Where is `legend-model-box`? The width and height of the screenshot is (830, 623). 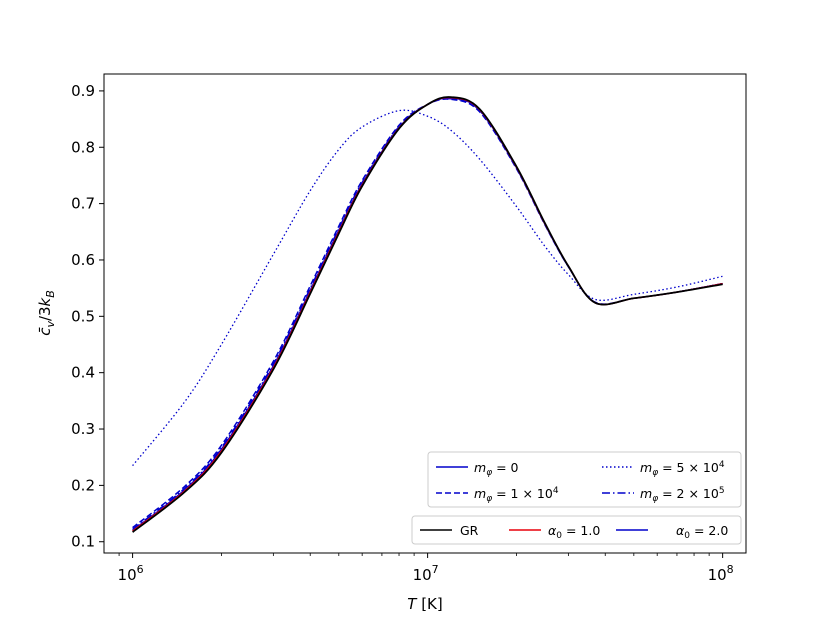 legend-model-box is located at coordinates (576, 530).